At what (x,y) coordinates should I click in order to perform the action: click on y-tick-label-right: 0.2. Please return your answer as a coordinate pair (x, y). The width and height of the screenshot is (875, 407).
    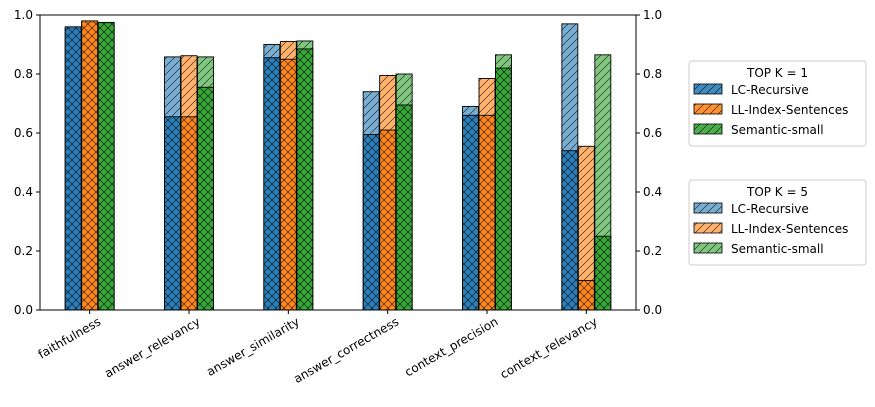
    Looking at the image, I should click on (652, 251).